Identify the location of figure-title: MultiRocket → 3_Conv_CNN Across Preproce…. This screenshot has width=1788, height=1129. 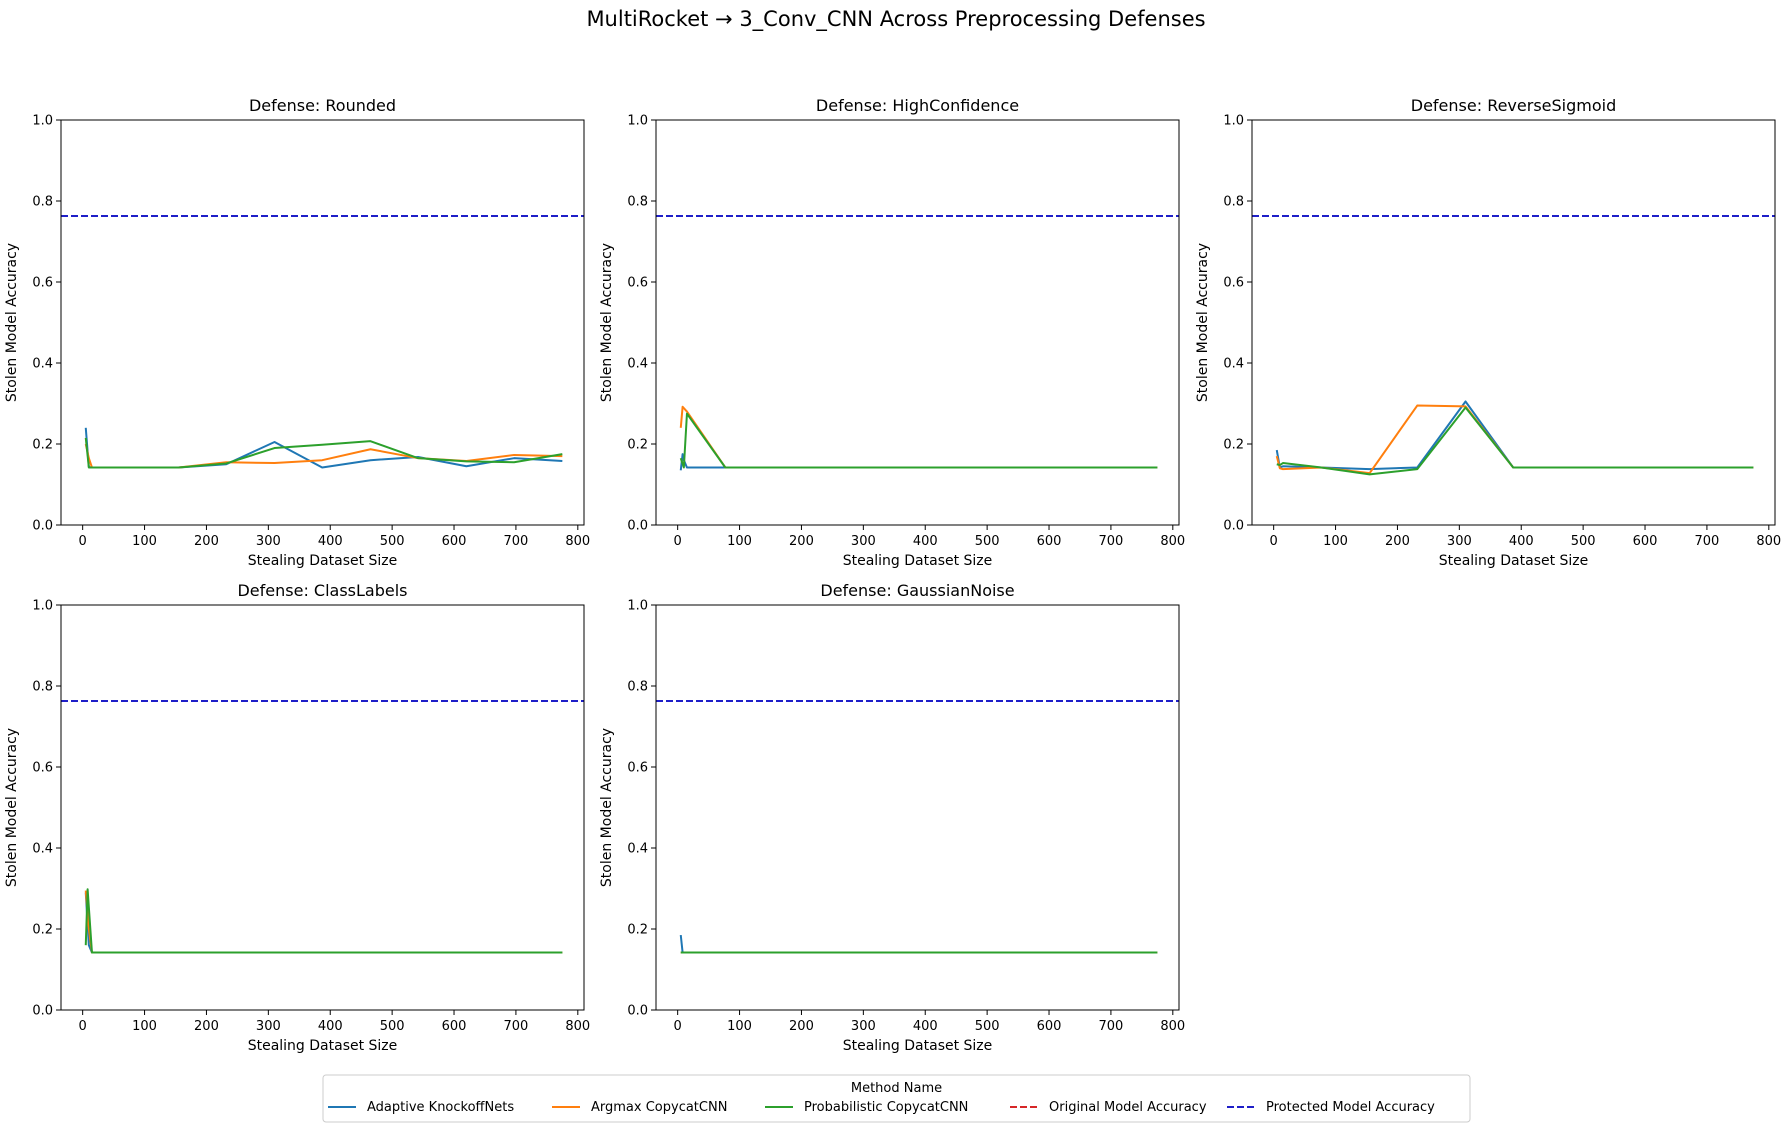
(895, 19).